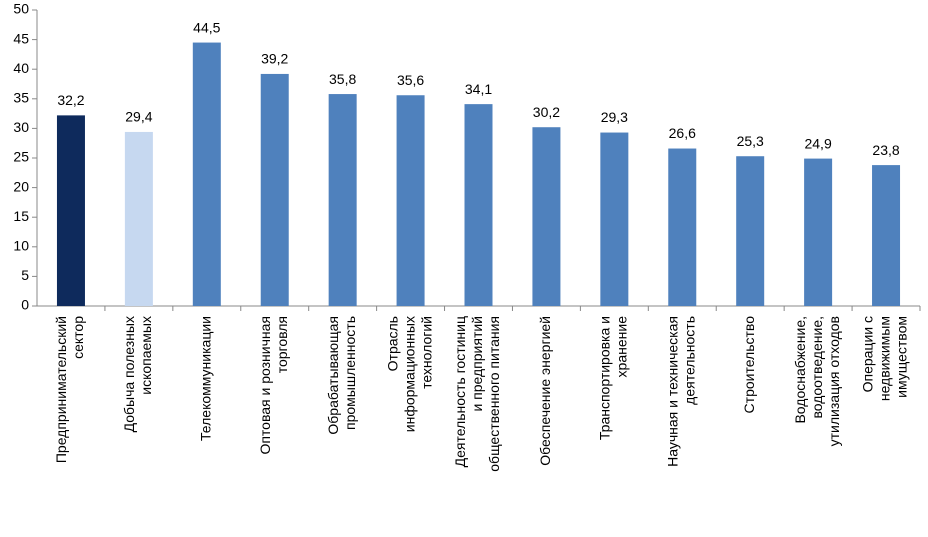  What do you see at coordinates (274, 59) in the screenshot?
I see `value-label: 39,2` at bounding box center [274, 59].